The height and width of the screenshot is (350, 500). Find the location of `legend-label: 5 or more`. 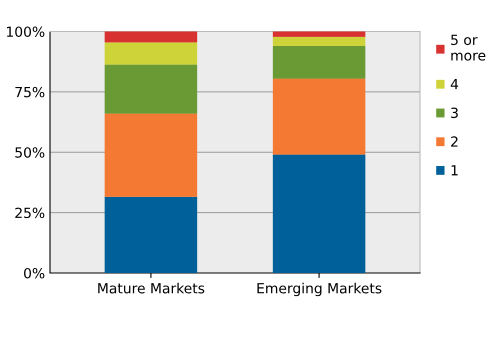

legend-label: 5 or more is located at coordinates (468, 47).